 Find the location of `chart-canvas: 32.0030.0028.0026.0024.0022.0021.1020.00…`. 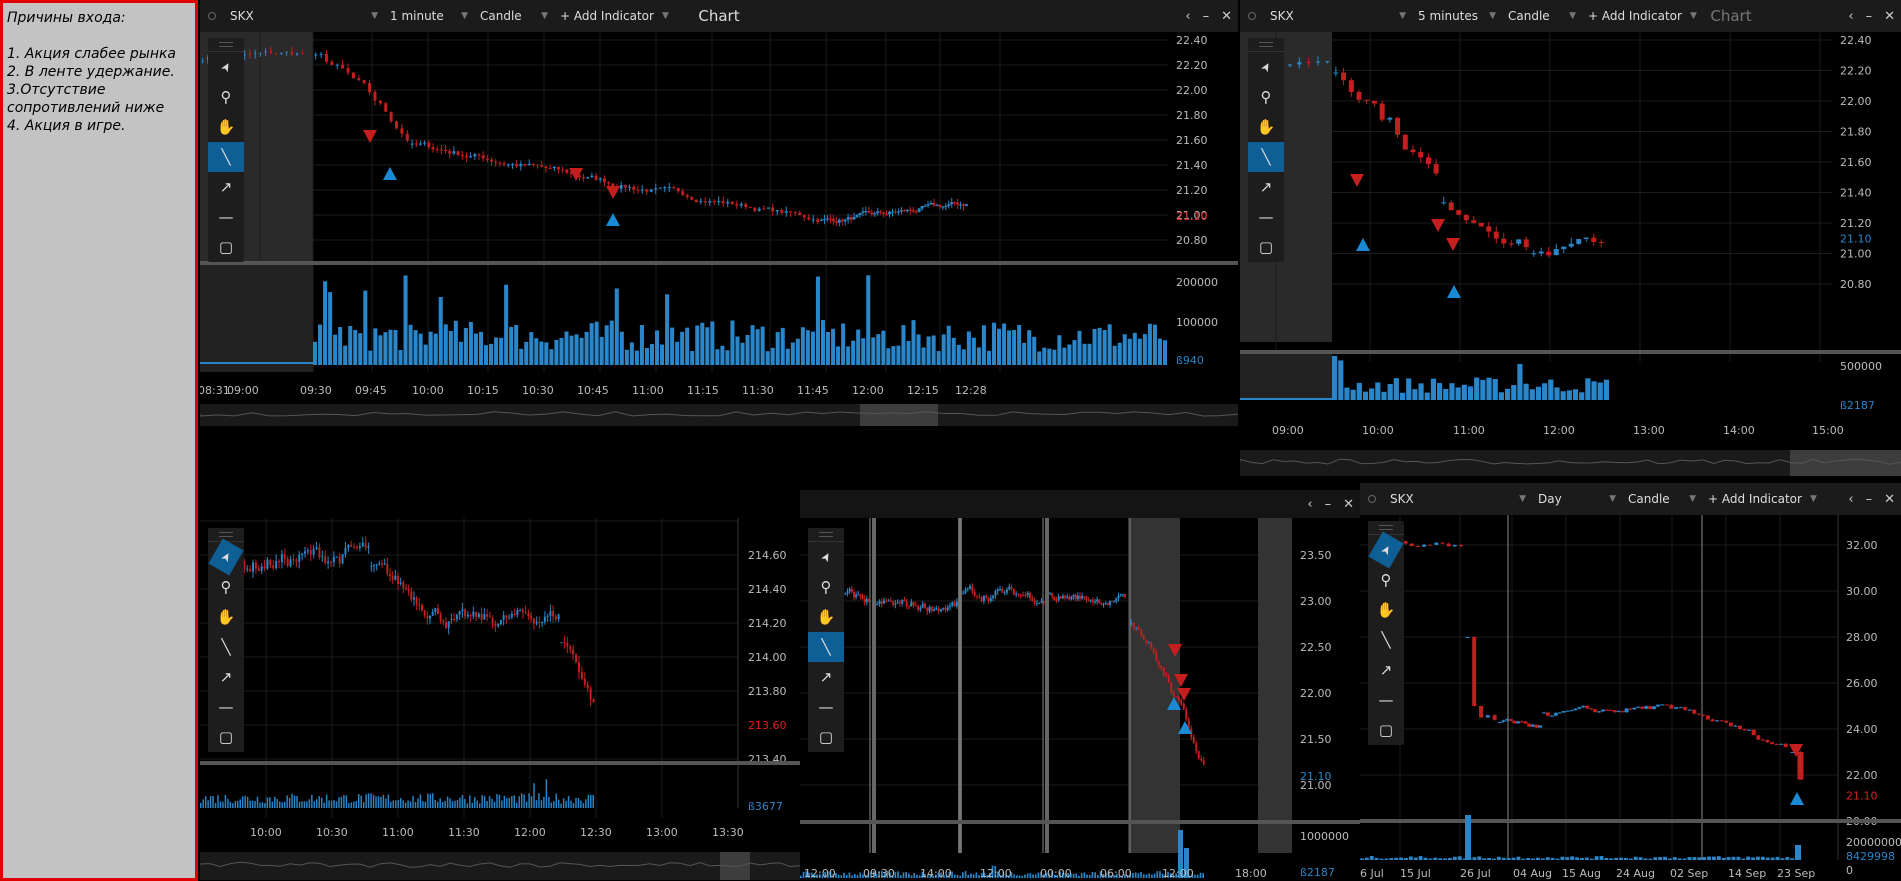

chart-canvas: 32.0030.0028.0026.0024.0022.0021.1020.00… is located at coordinates (1630, 698).